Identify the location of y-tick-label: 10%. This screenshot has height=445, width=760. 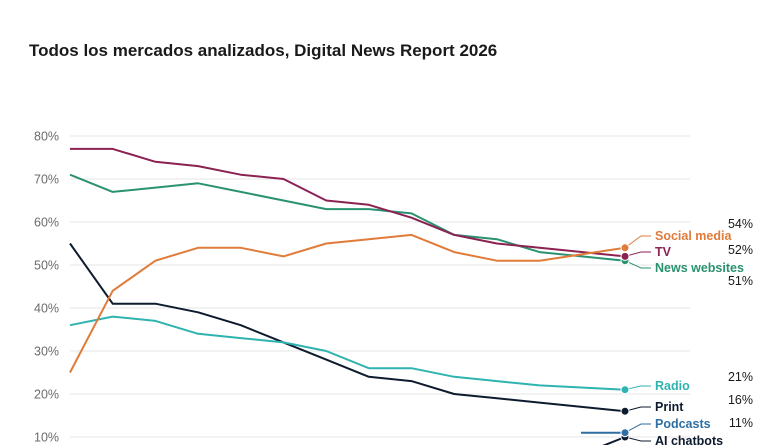
(46, 438).